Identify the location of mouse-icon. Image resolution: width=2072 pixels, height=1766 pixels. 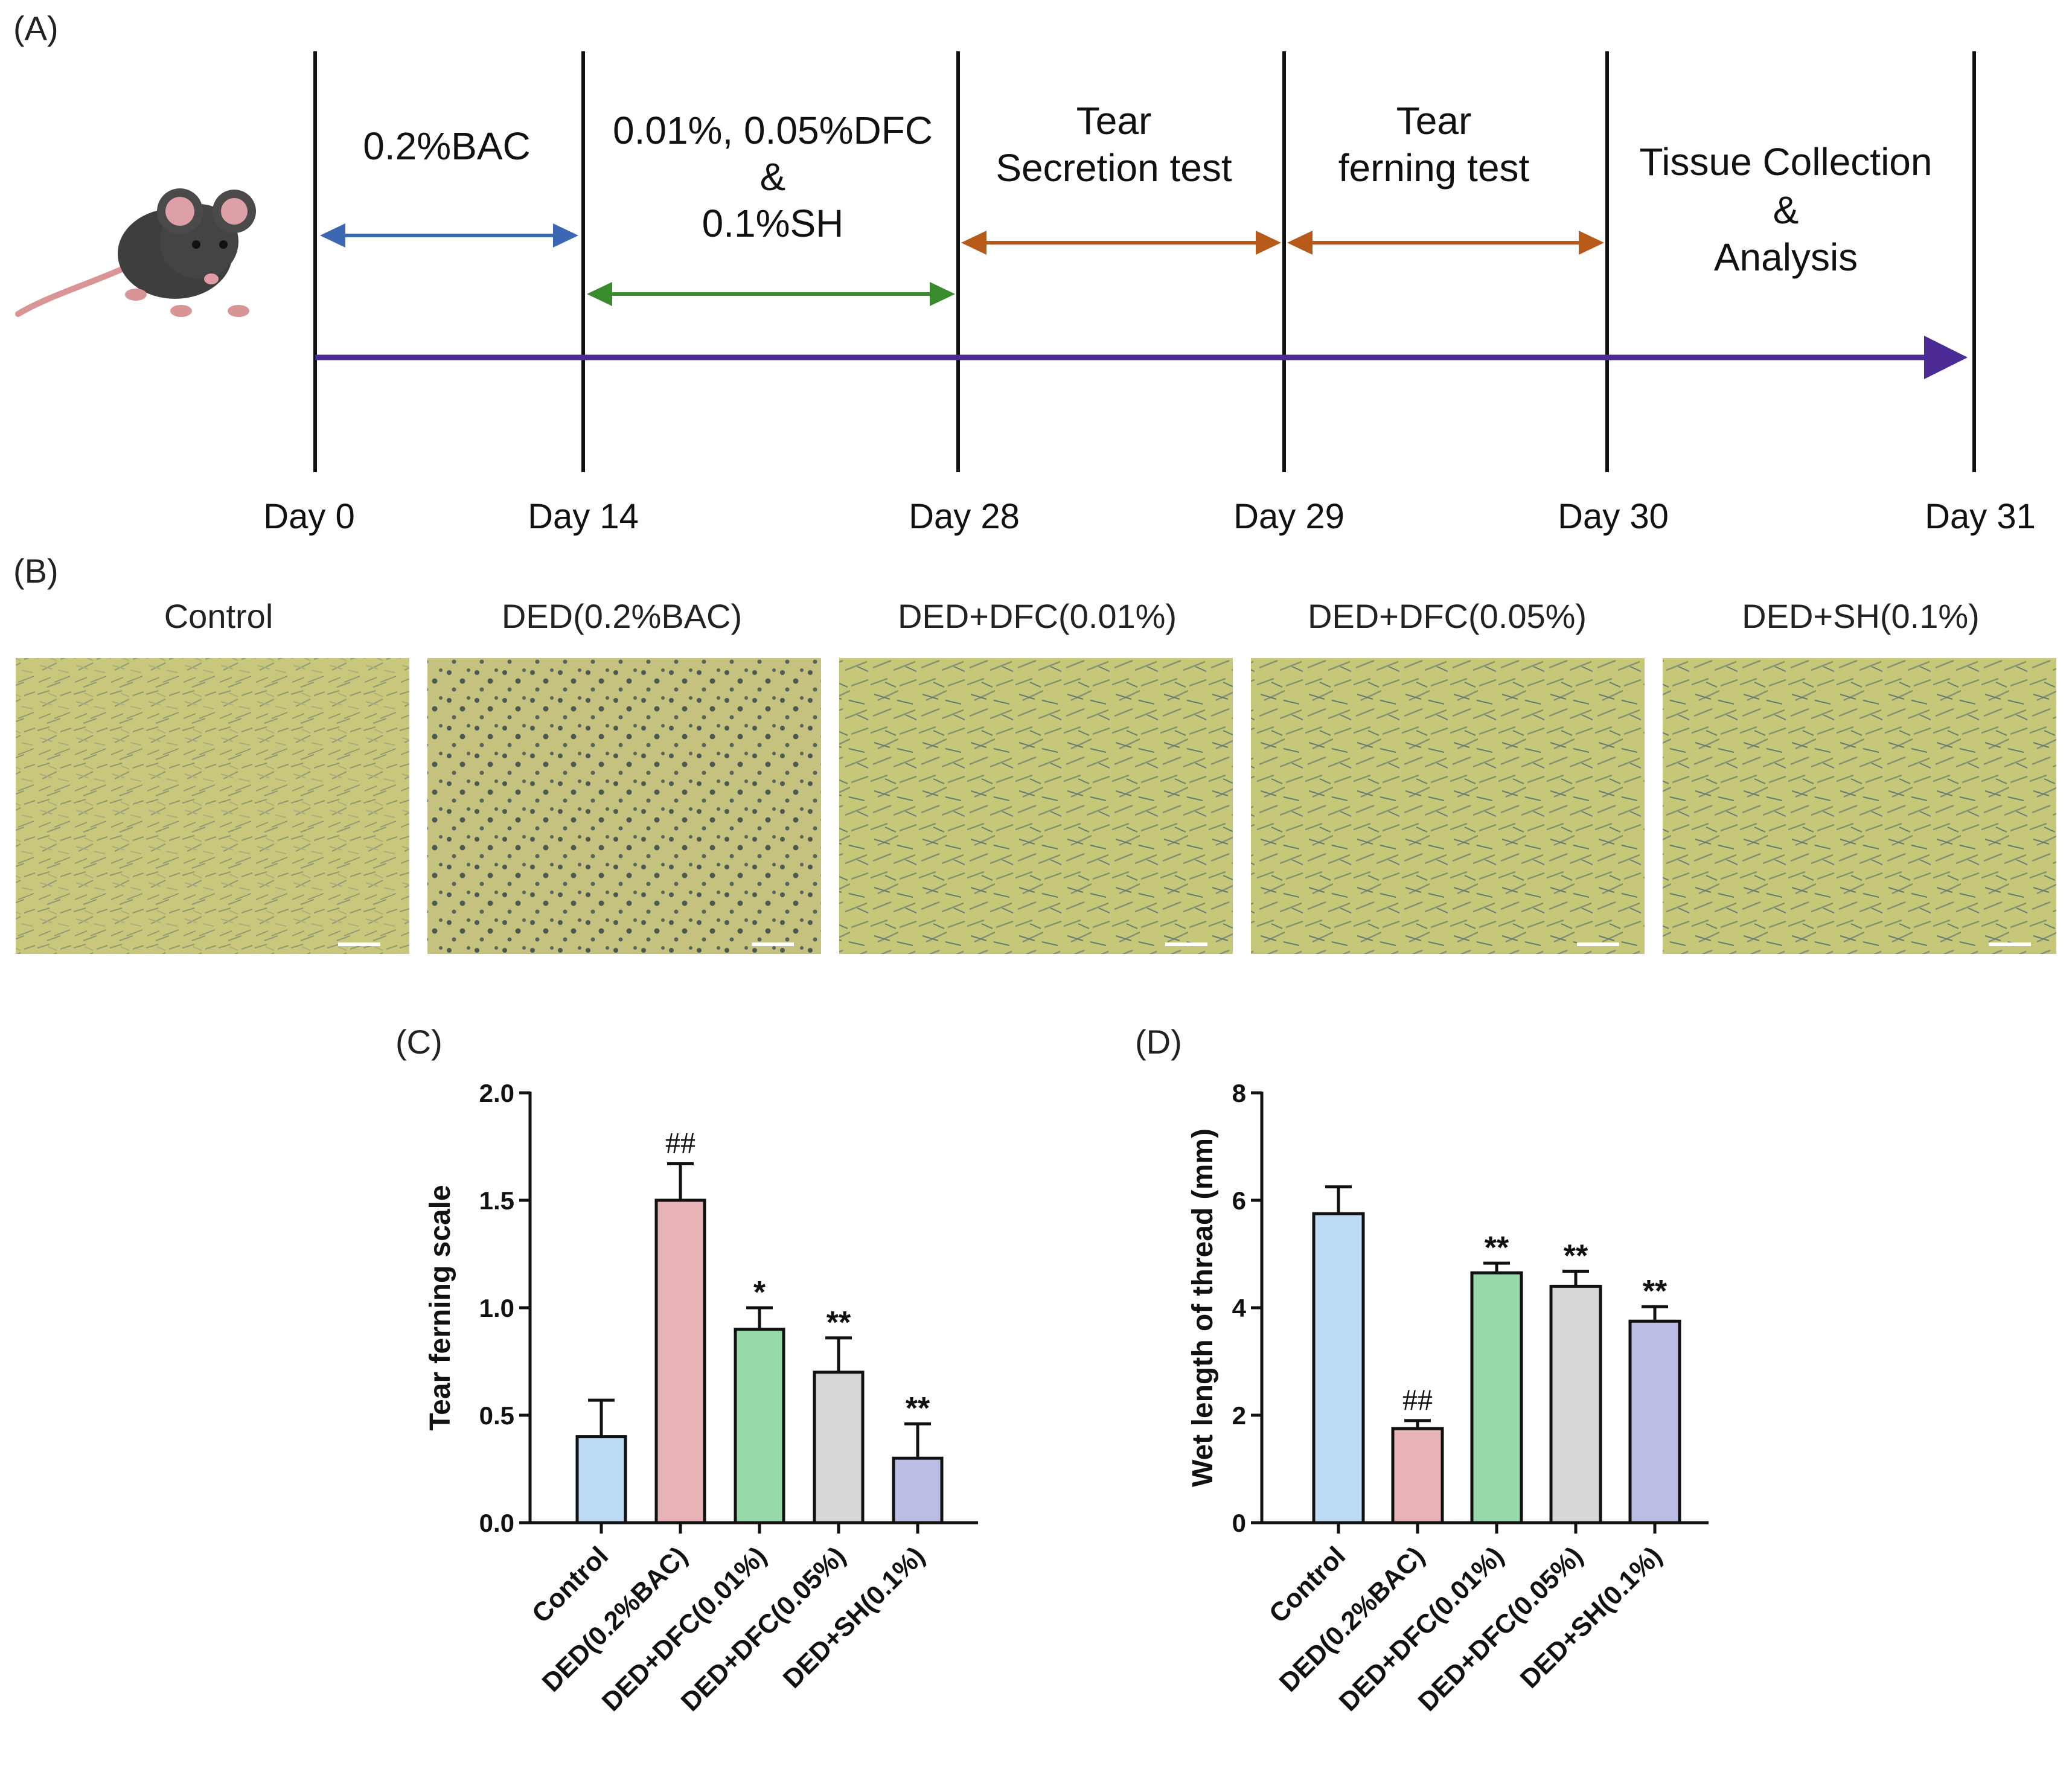
(135, 252).